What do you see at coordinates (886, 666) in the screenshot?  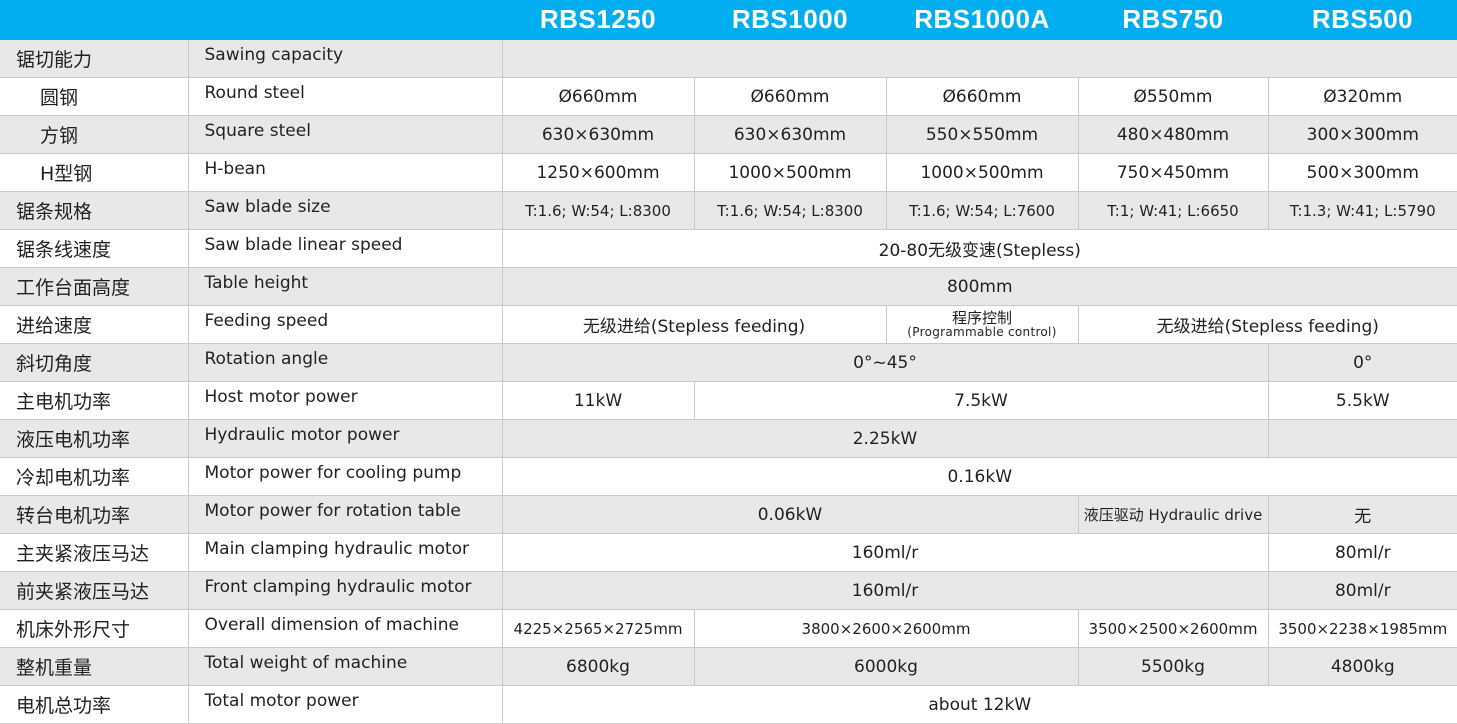 I see `spec-value: 6000kg` at bounding box center [886, 666].